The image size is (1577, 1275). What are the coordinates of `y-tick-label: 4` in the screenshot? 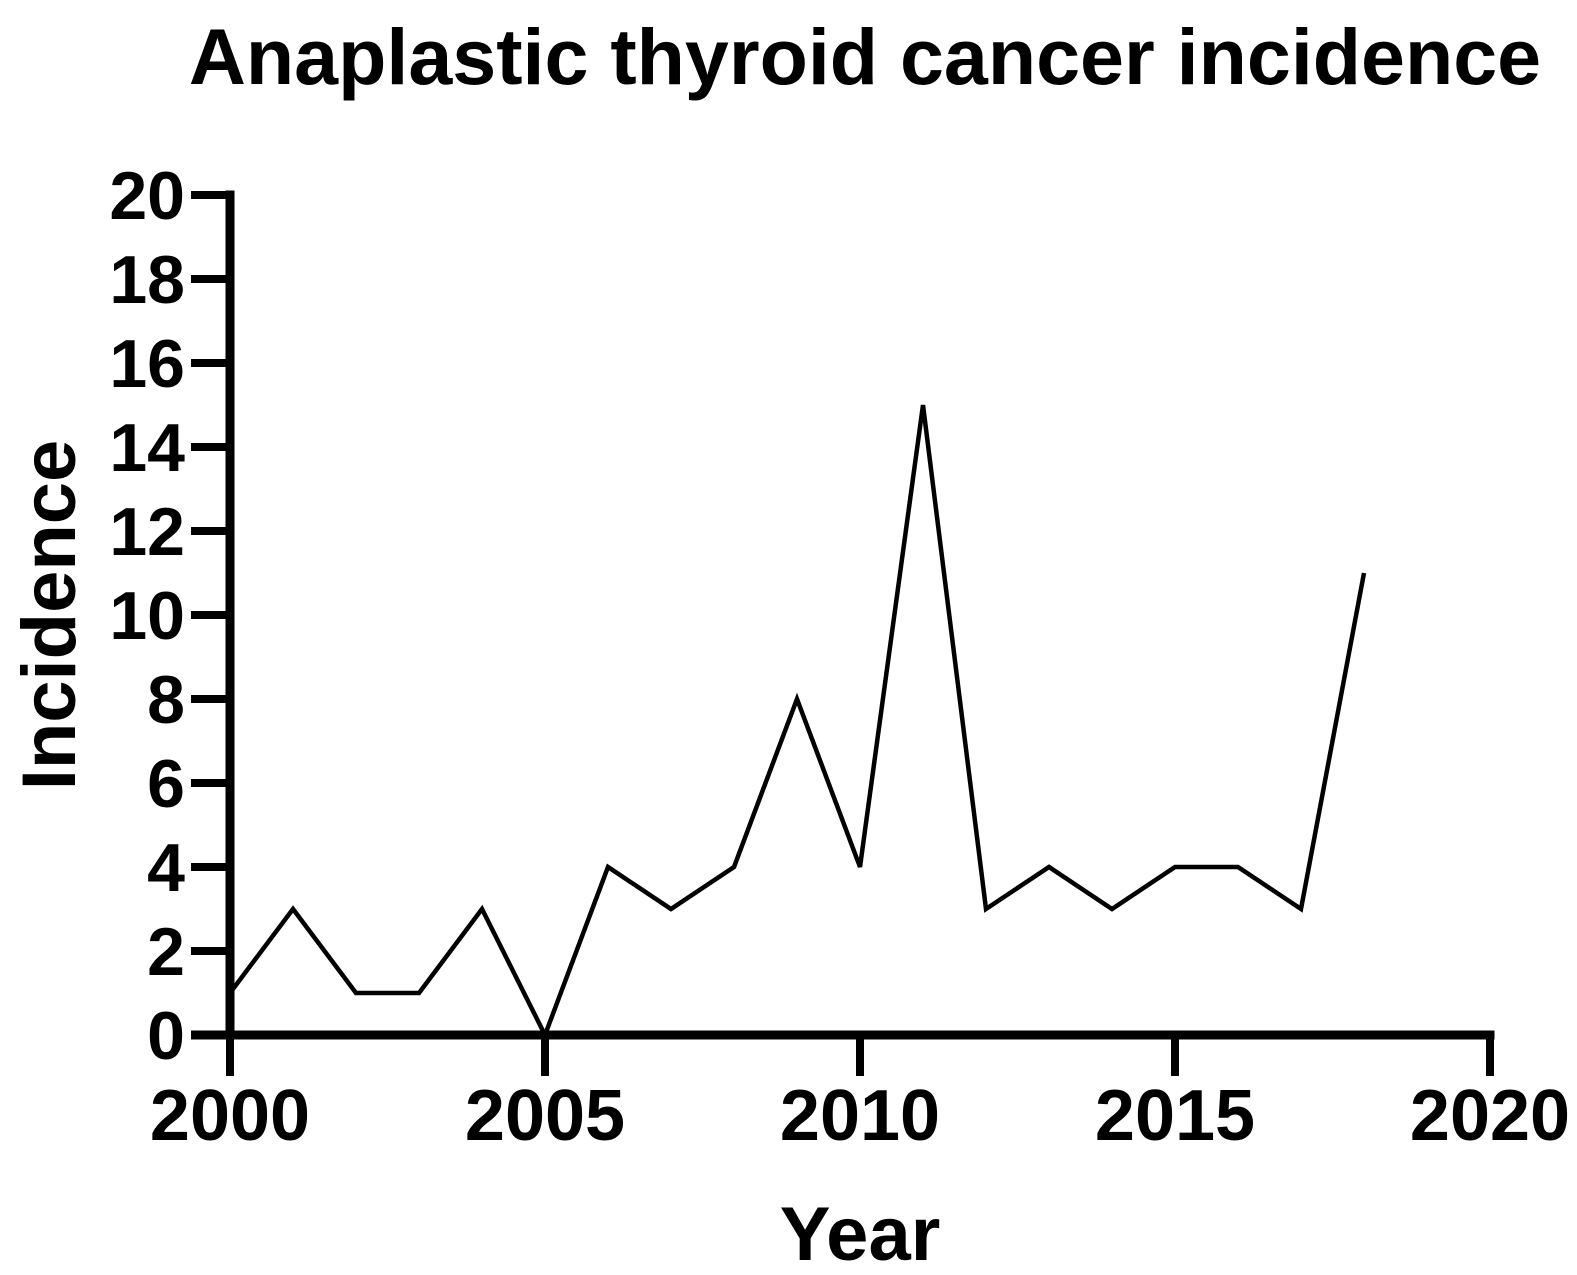 It's located at (166, 868).